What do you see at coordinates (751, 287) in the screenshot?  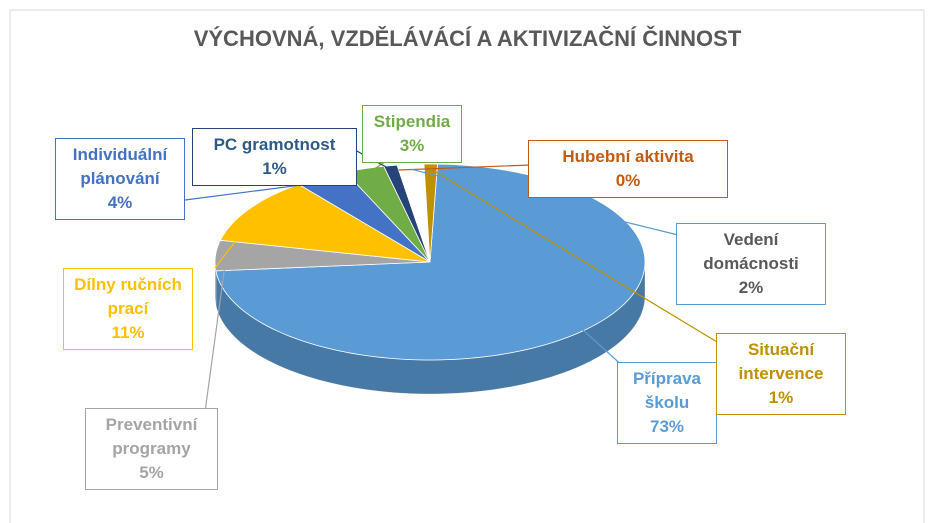 I see `value-label: 2%` at bounding box center [751, 287].